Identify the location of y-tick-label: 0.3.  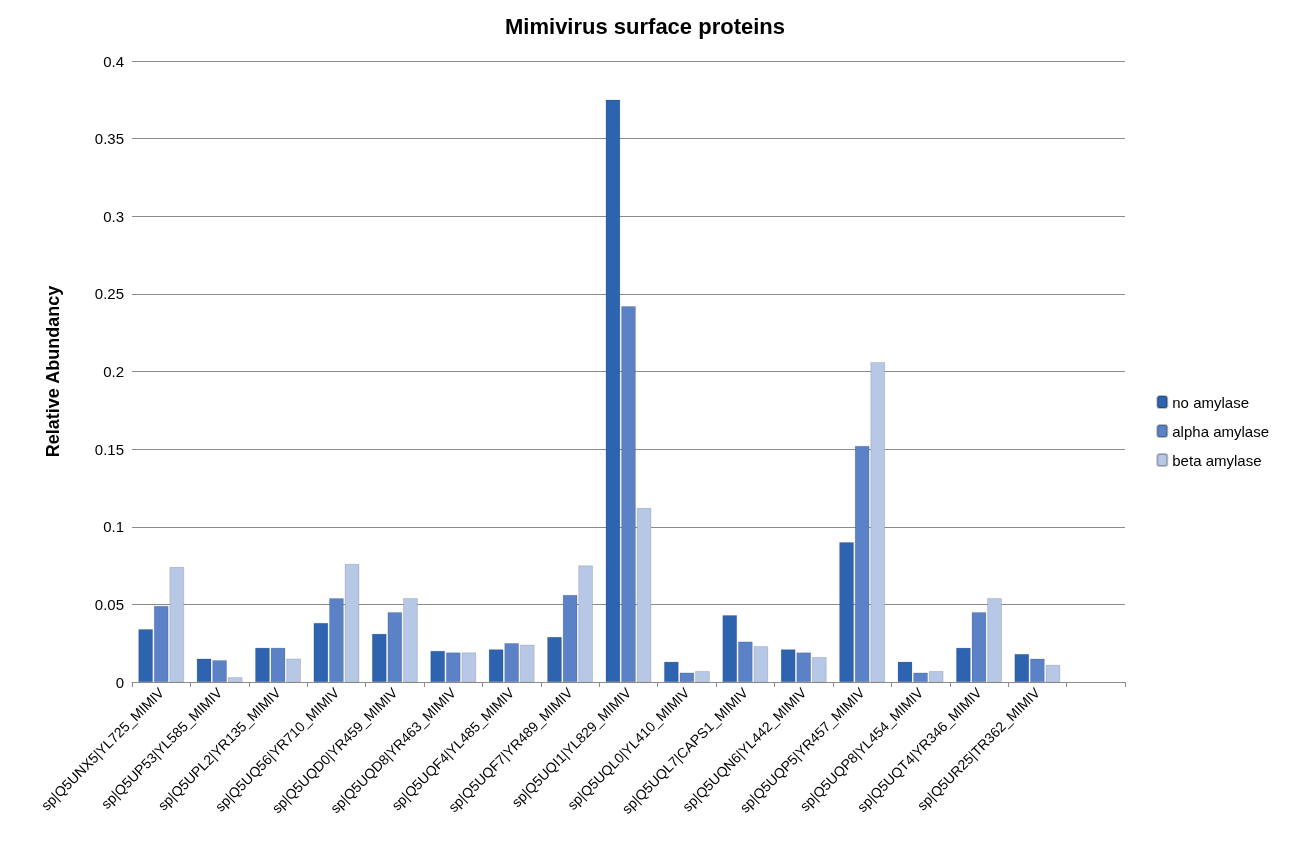
(113, 216).